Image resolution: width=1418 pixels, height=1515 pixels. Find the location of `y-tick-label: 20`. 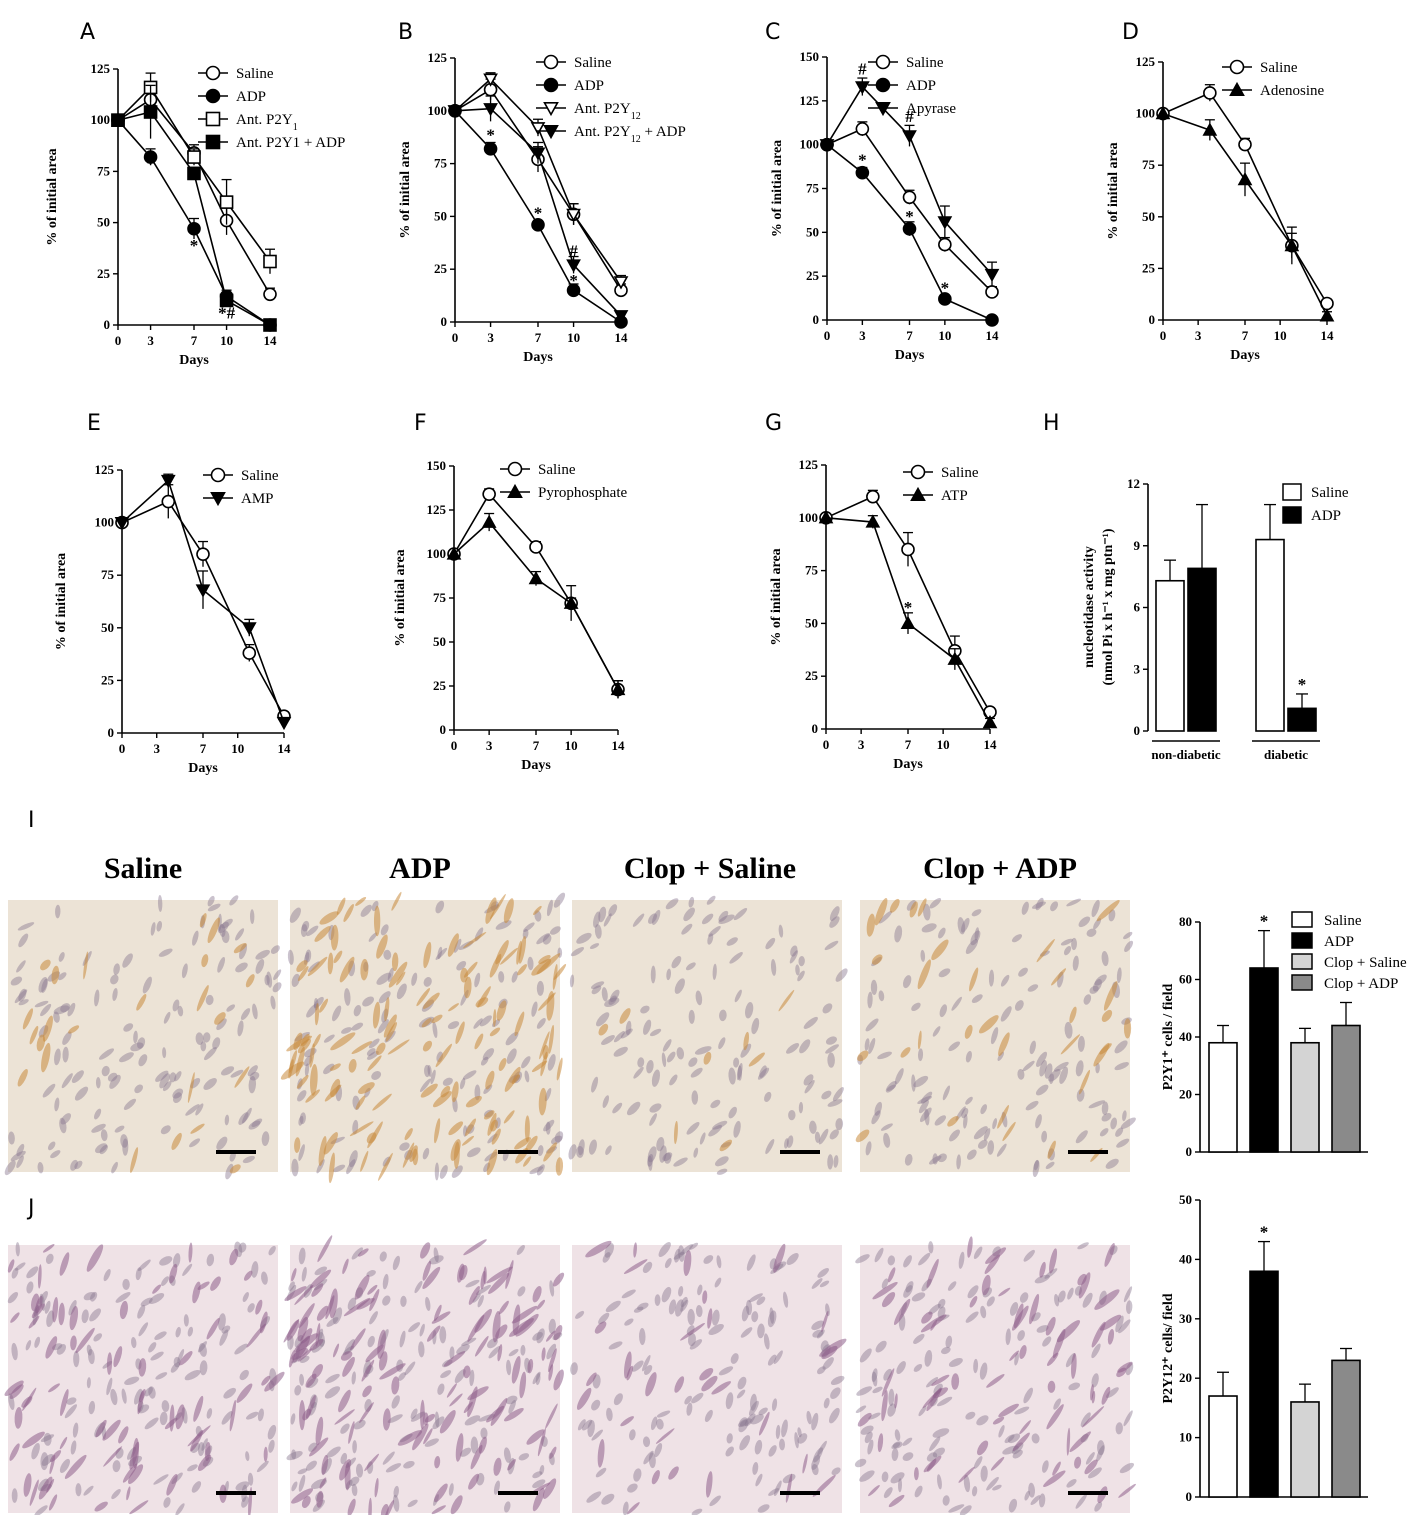

y-tick-label: 20 is located at coordinates (1185, 1094).